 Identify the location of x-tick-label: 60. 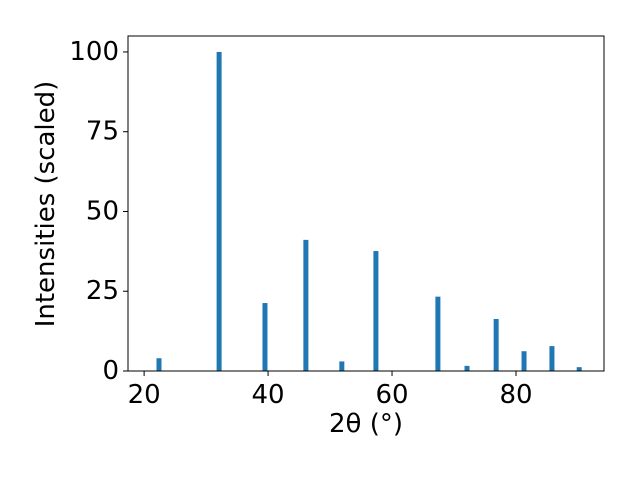
(391, 395).